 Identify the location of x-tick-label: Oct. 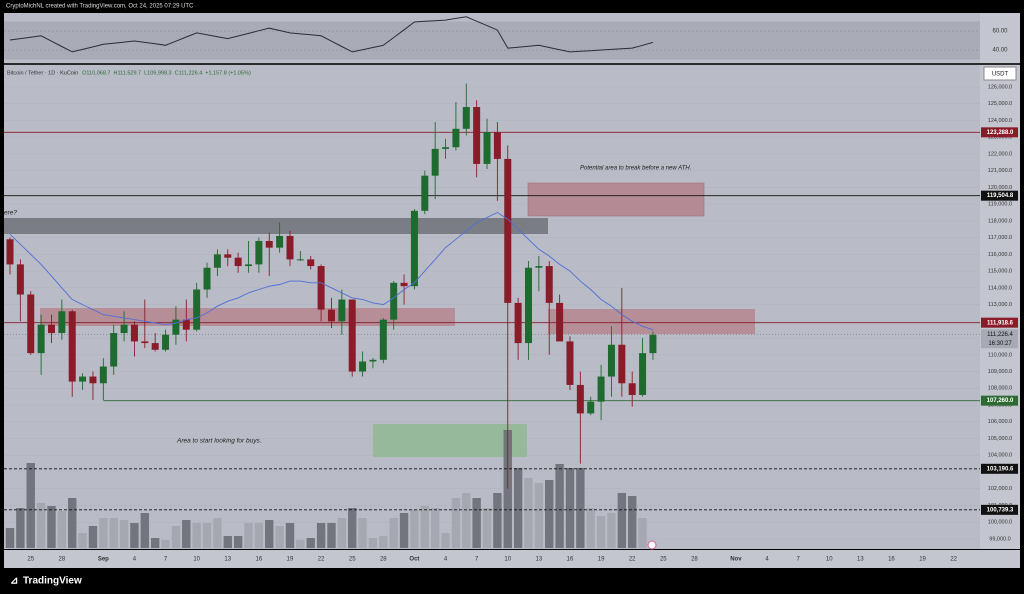
(414, 560).